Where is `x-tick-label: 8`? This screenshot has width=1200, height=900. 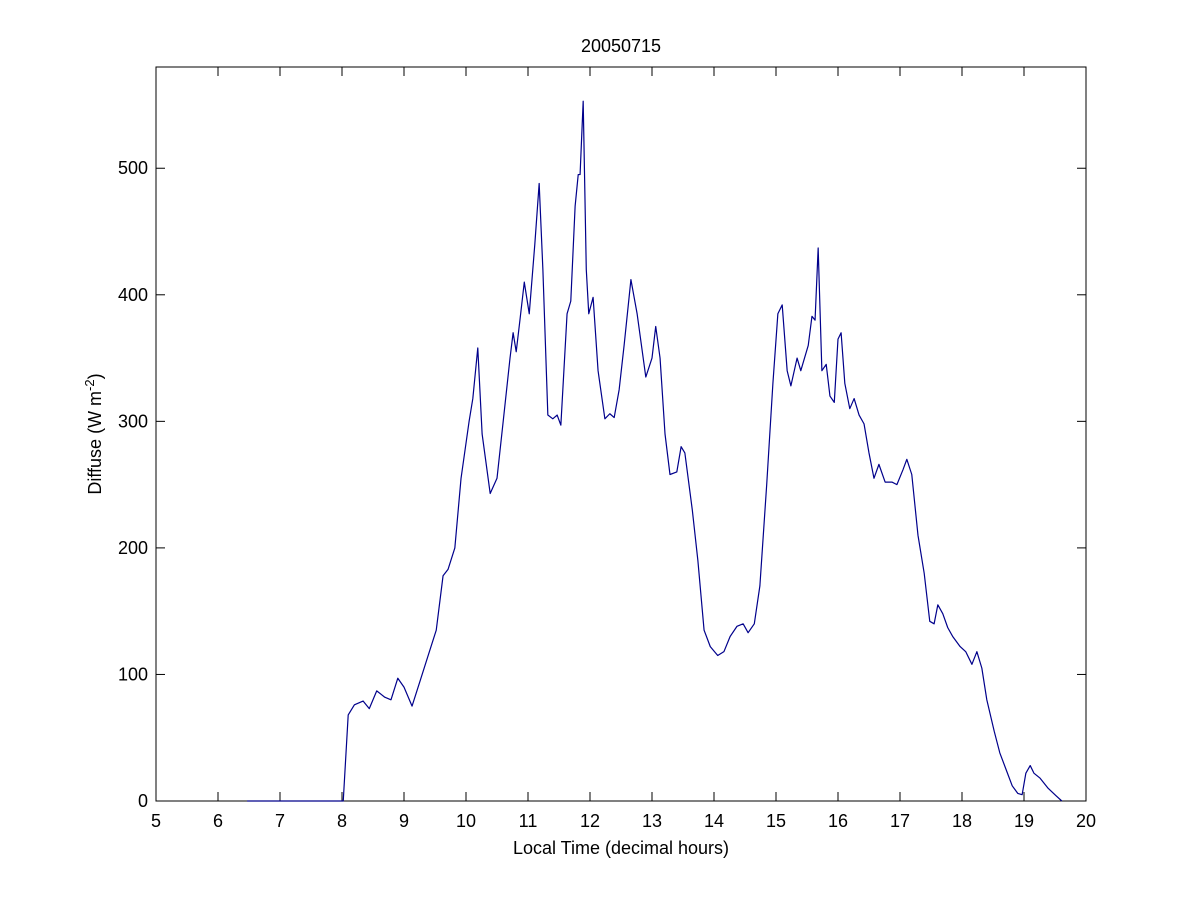
x-tick-label: 8 is located at coordinates (342, 821).